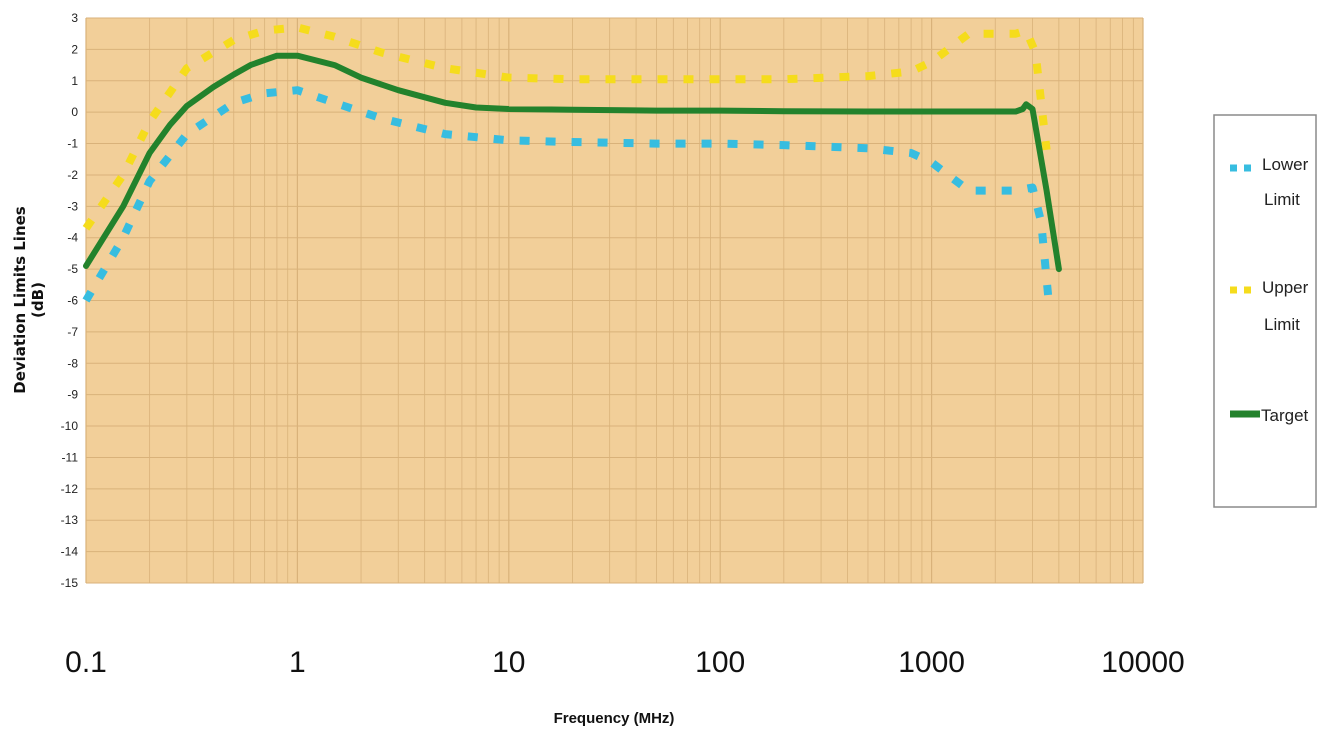 The width and height of the screenshot is (1318, 742). What do you see at coordinates (1142, 662) in the screenshot?
I see `x-tick-label: 10000` at bounding box center [1142, 662].